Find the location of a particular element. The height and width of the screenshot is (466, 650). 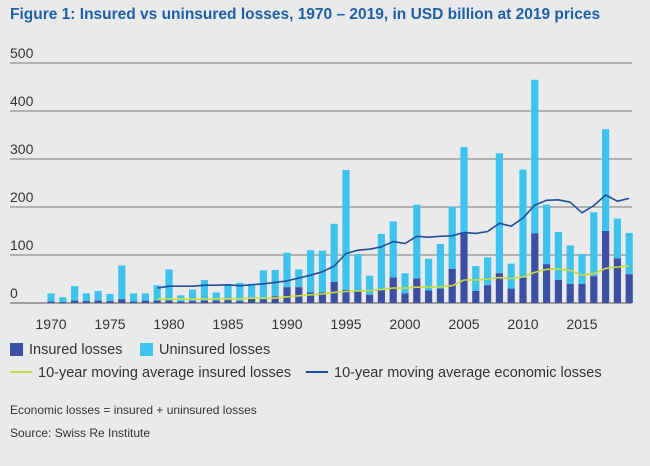

y-tick-label: 500 is located at coordinates (22, 53).